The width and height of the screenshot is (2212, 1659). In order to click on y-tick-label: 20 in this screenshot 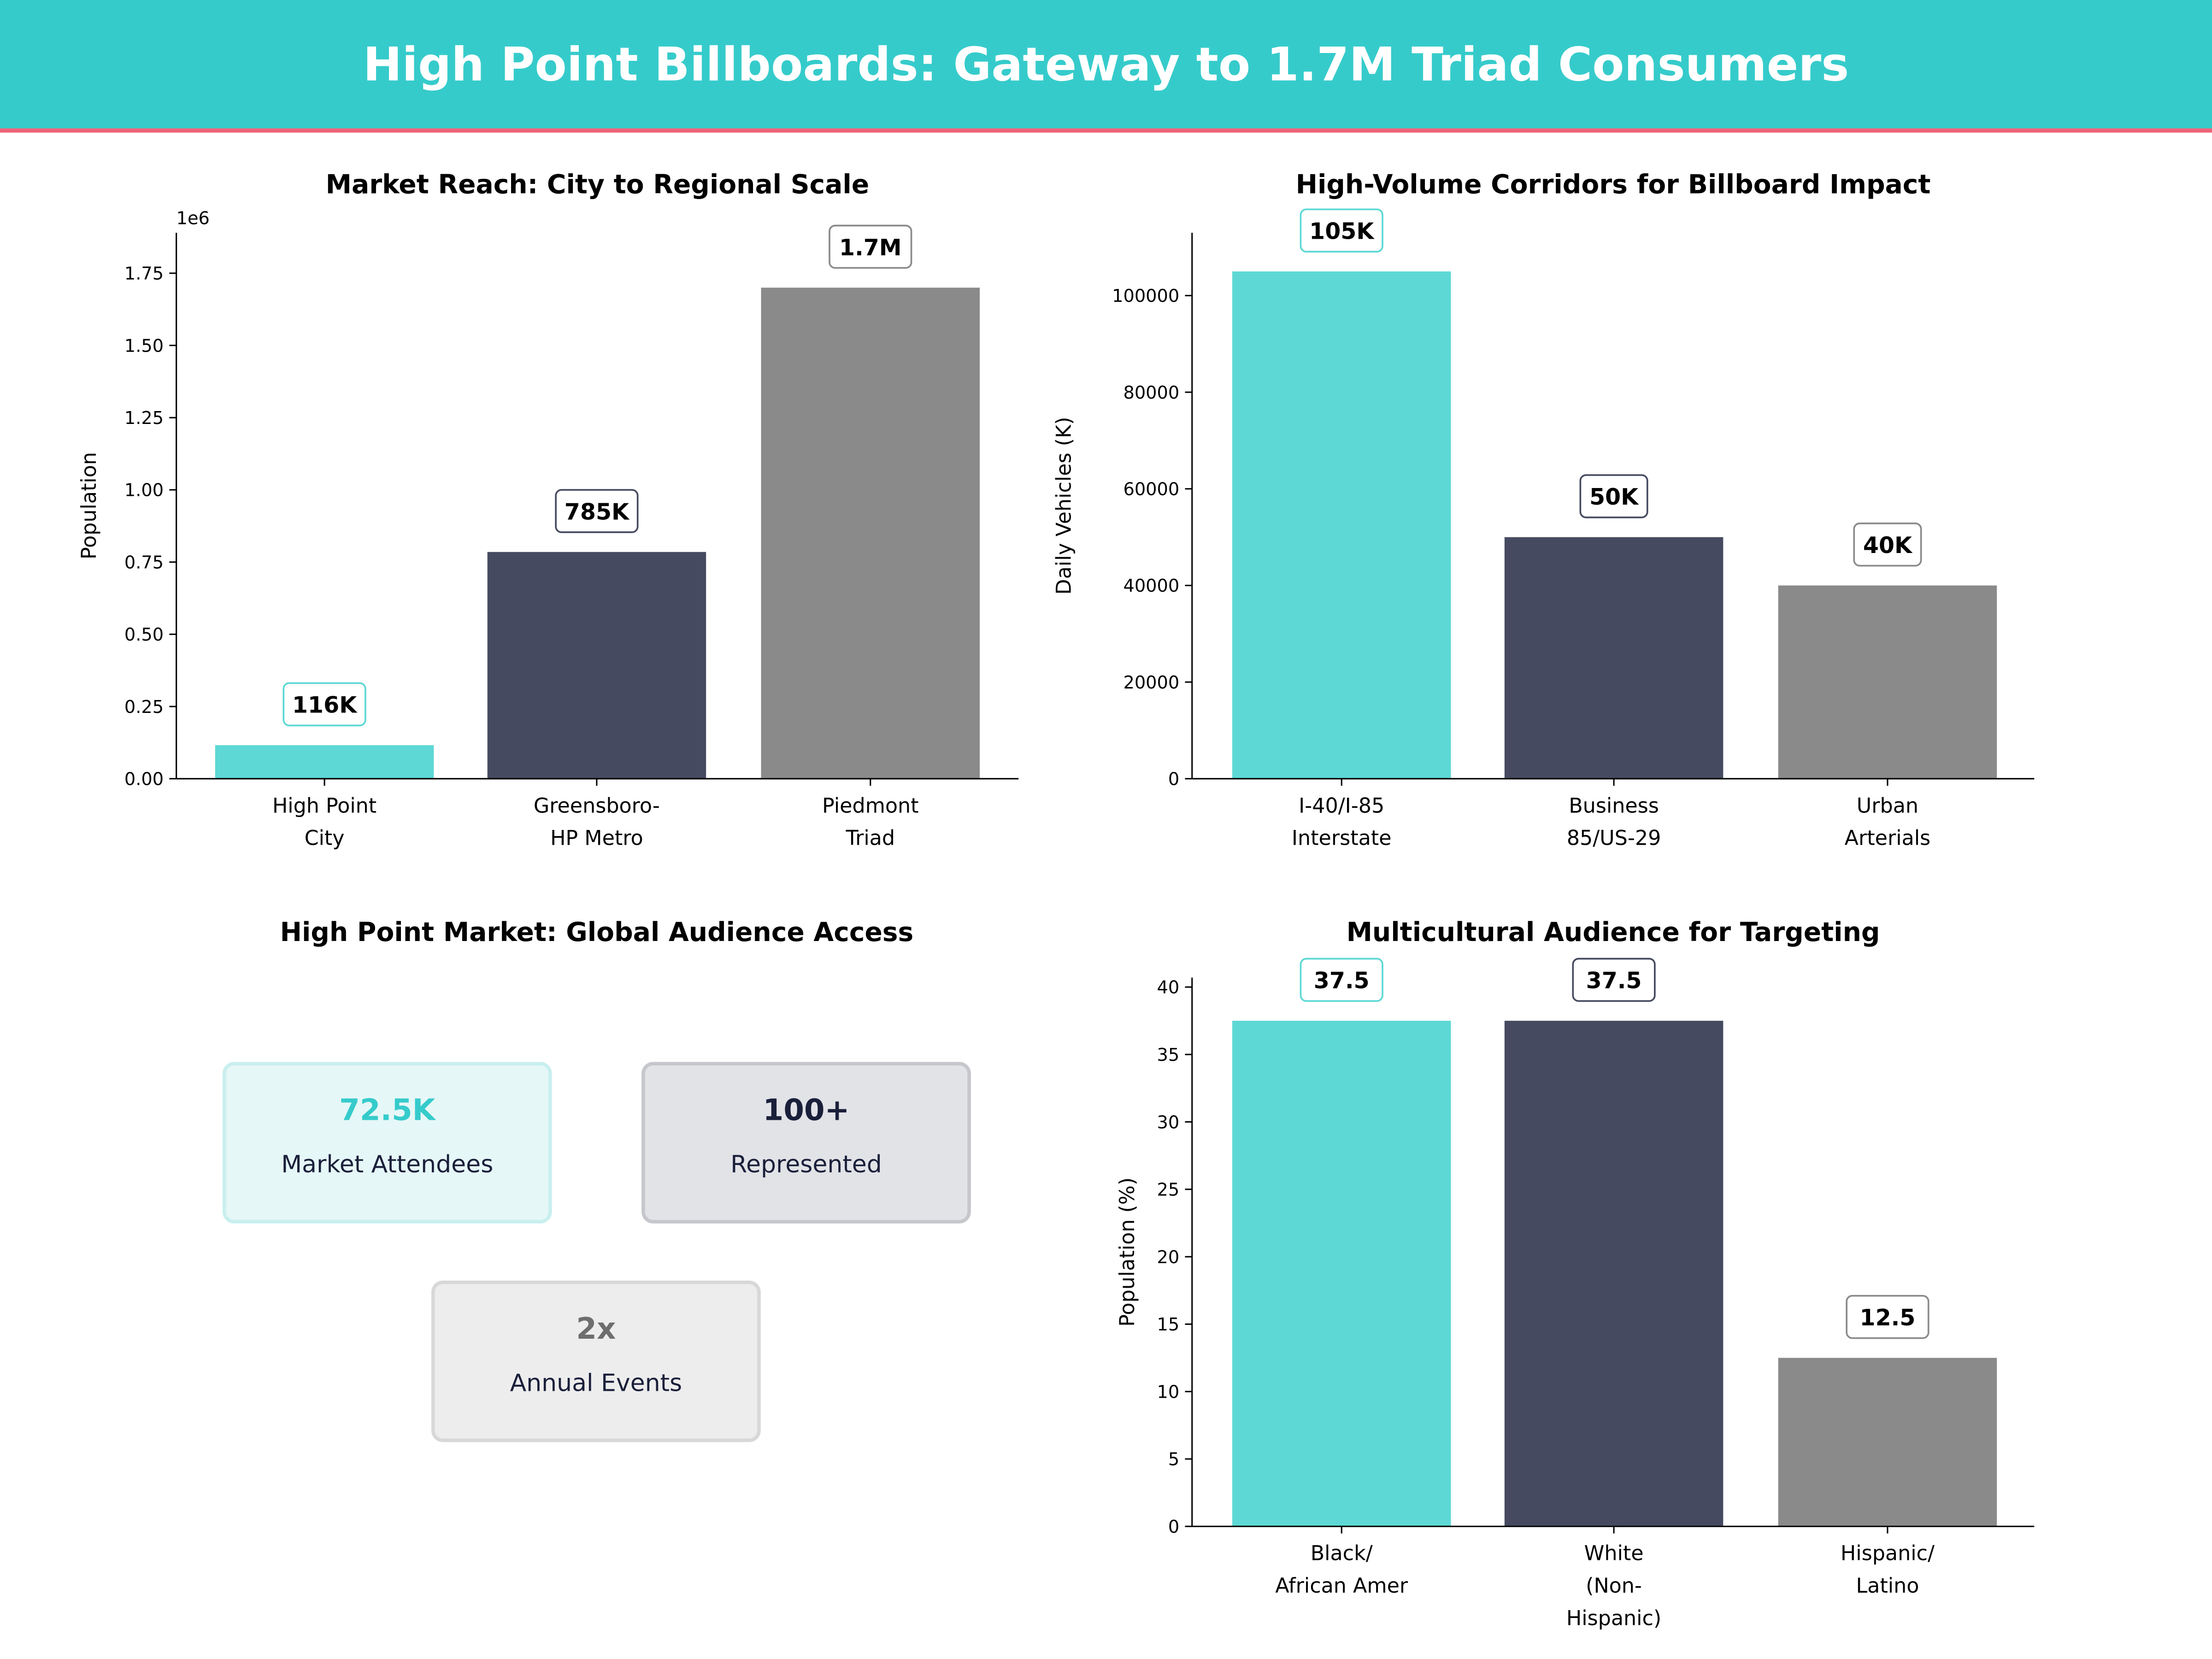, I will do `click(1168, 1257)`.